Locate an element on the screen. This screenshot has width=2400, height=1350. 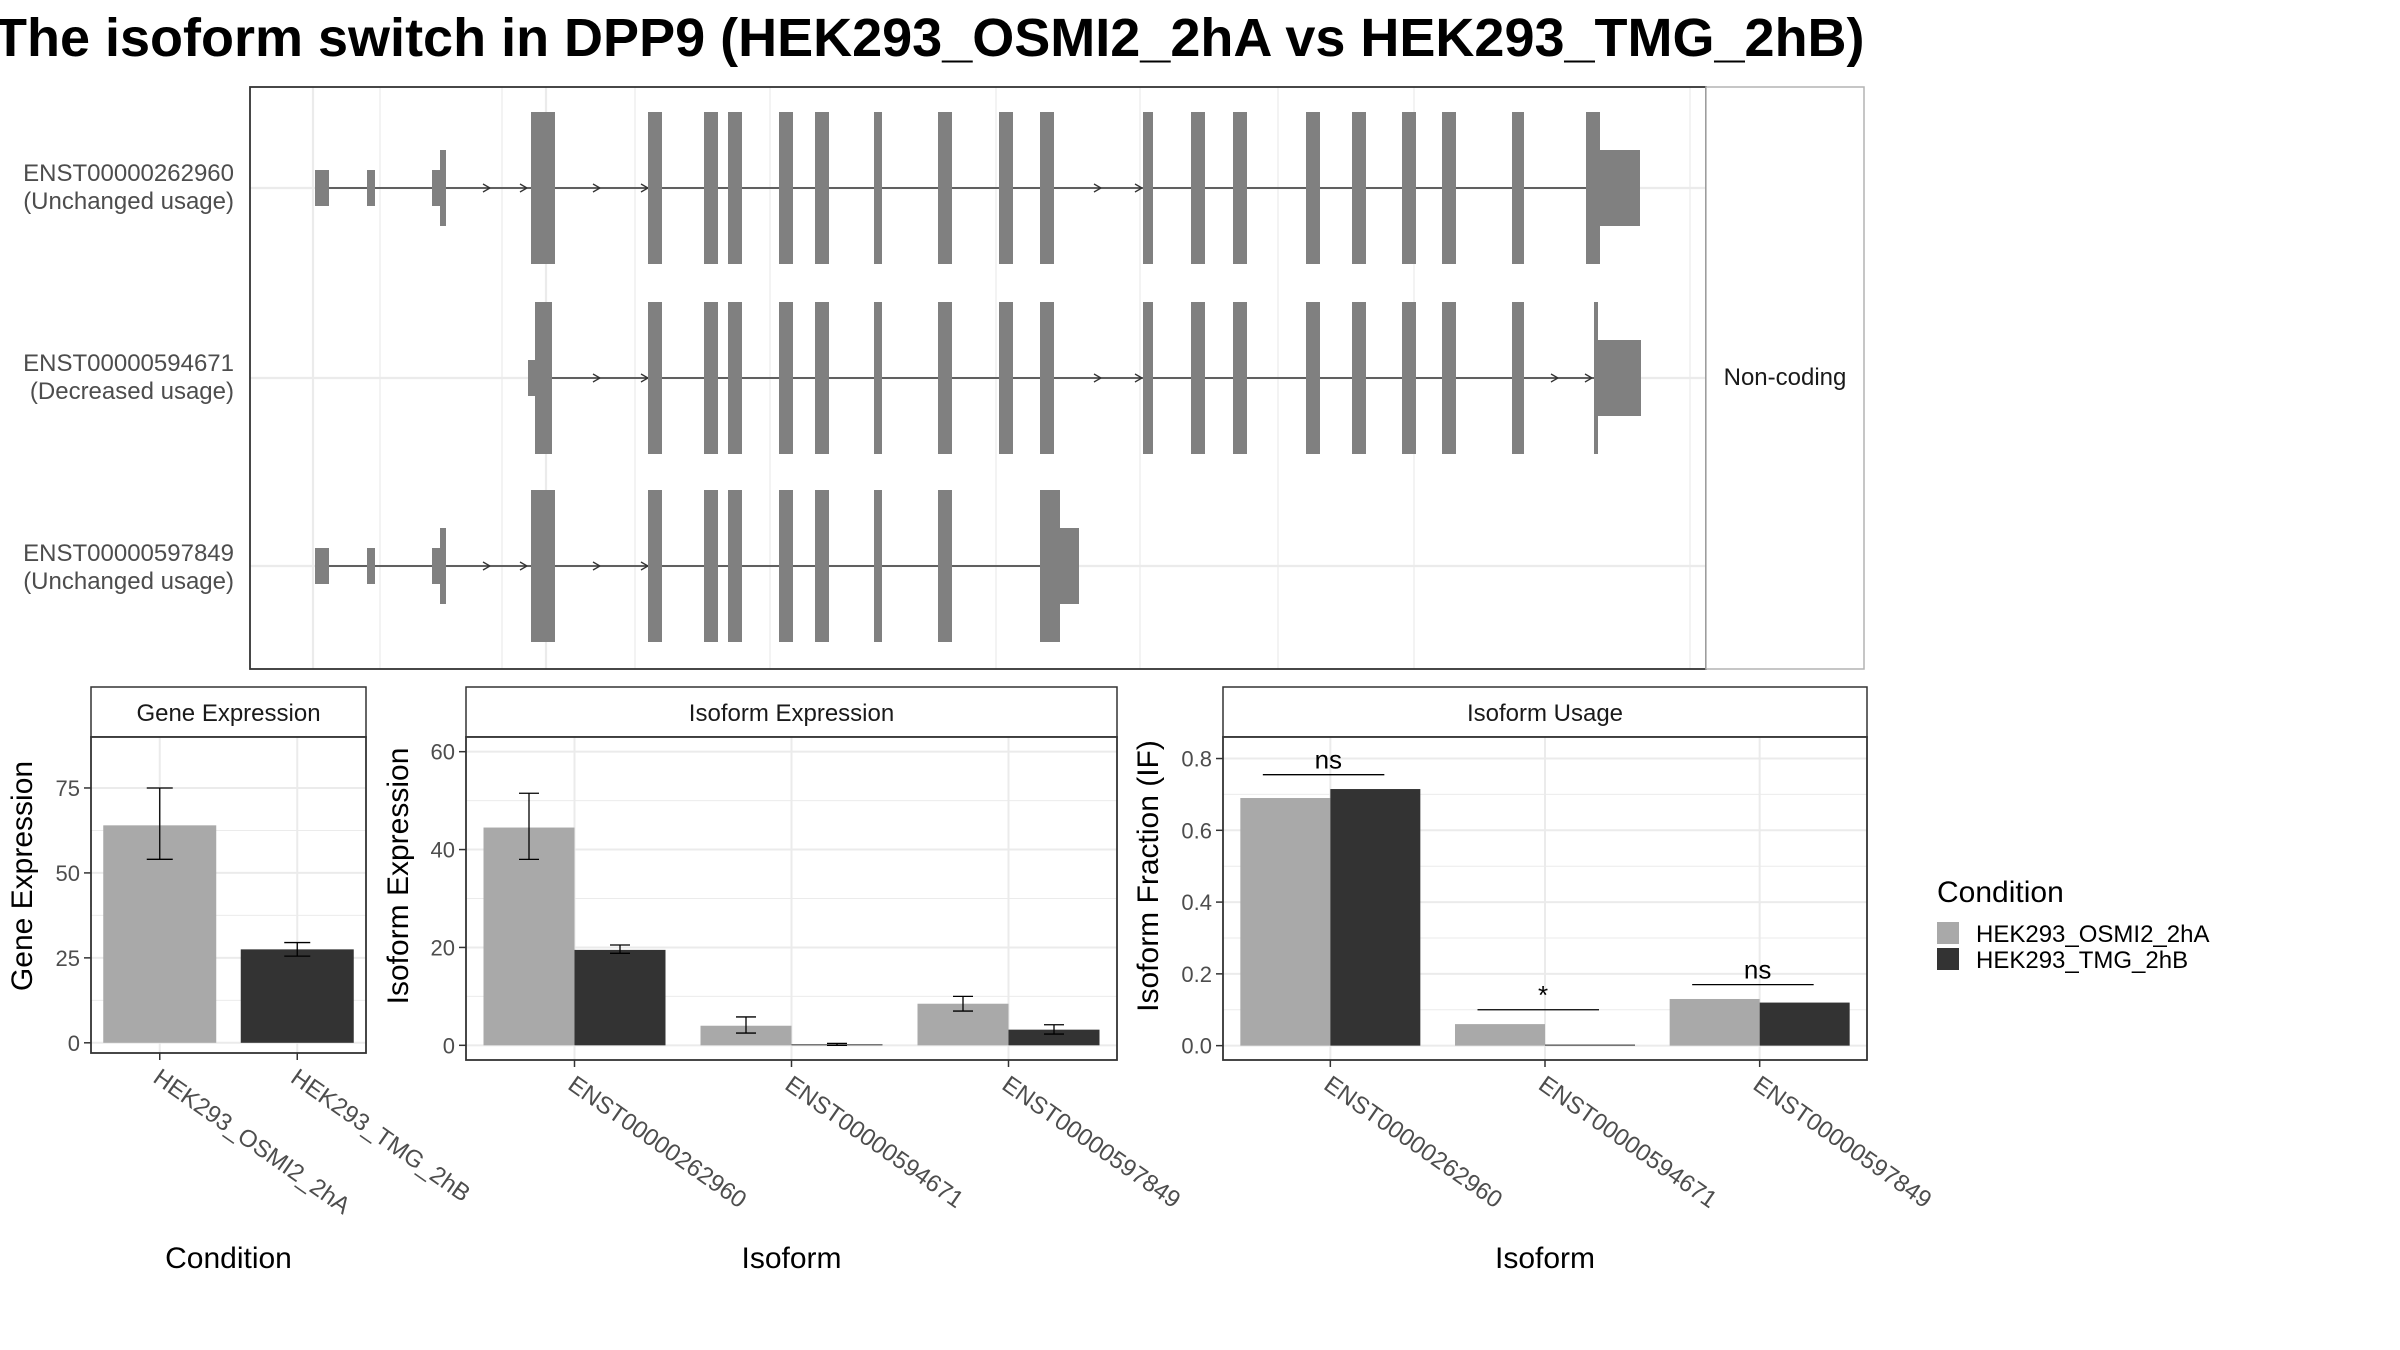
bar-ENST00000597849-HEK293_OSMI2_2hA is located at coordinates (1714, 1022).